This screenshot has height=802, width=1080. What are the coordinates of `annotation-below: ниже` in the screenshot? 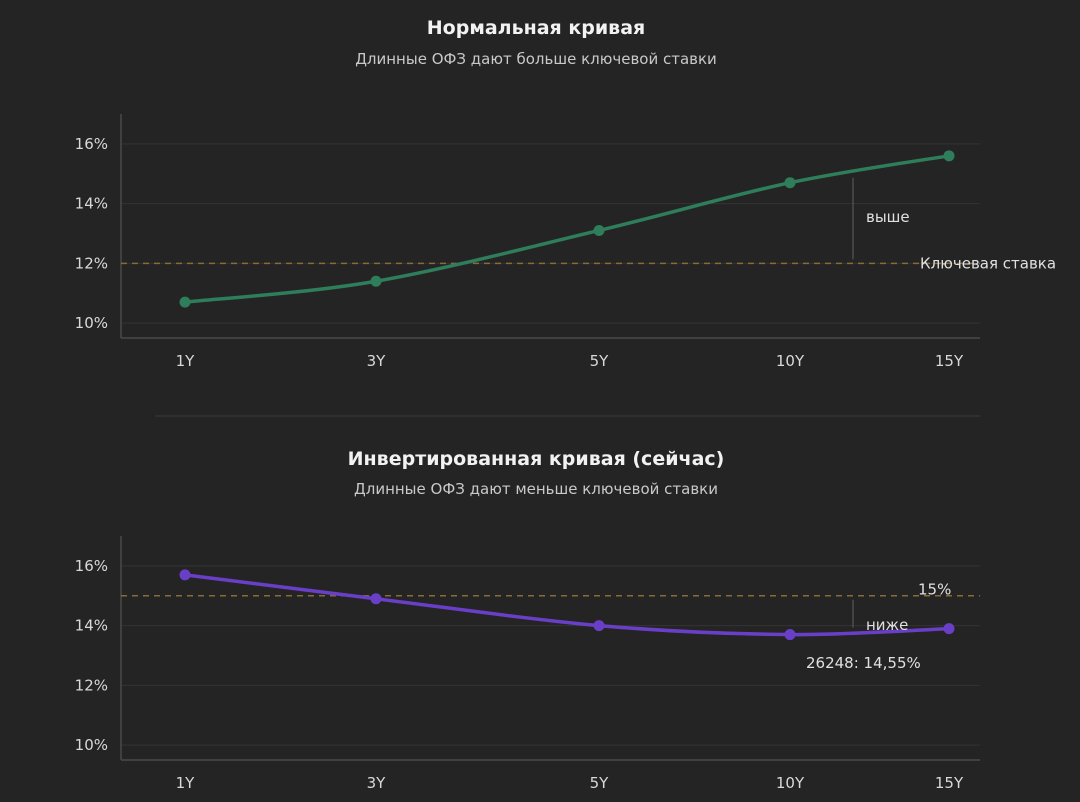 It's located at (887, 625).